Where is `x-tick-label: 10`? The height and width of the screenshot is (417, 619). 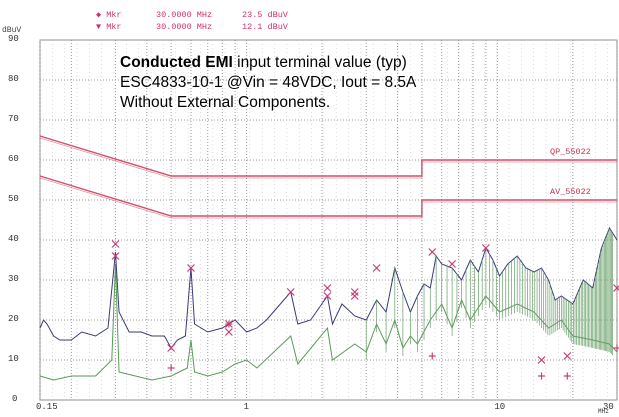
x-tick-label: 10 is located at coordinates (500, 407).